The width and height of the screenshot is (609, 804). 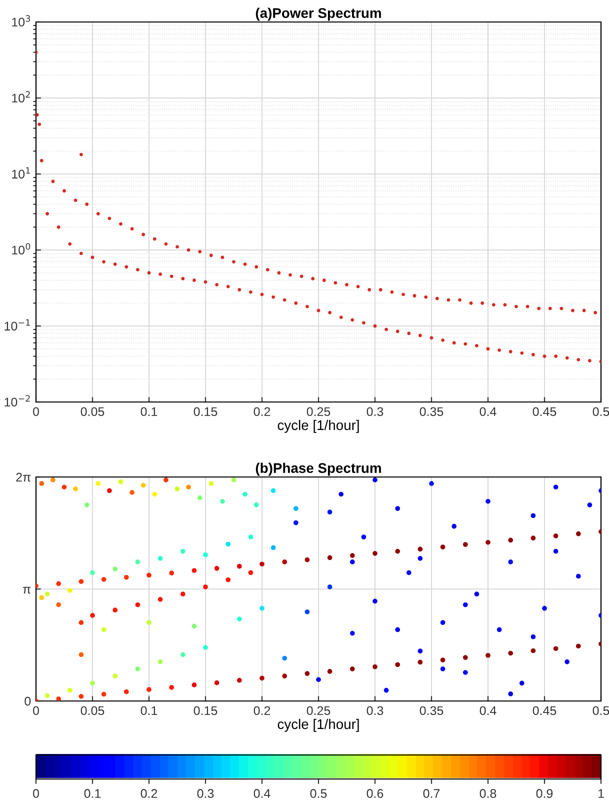 I want to click on color-bar-label: 0.7, so click(x=431, y=793).